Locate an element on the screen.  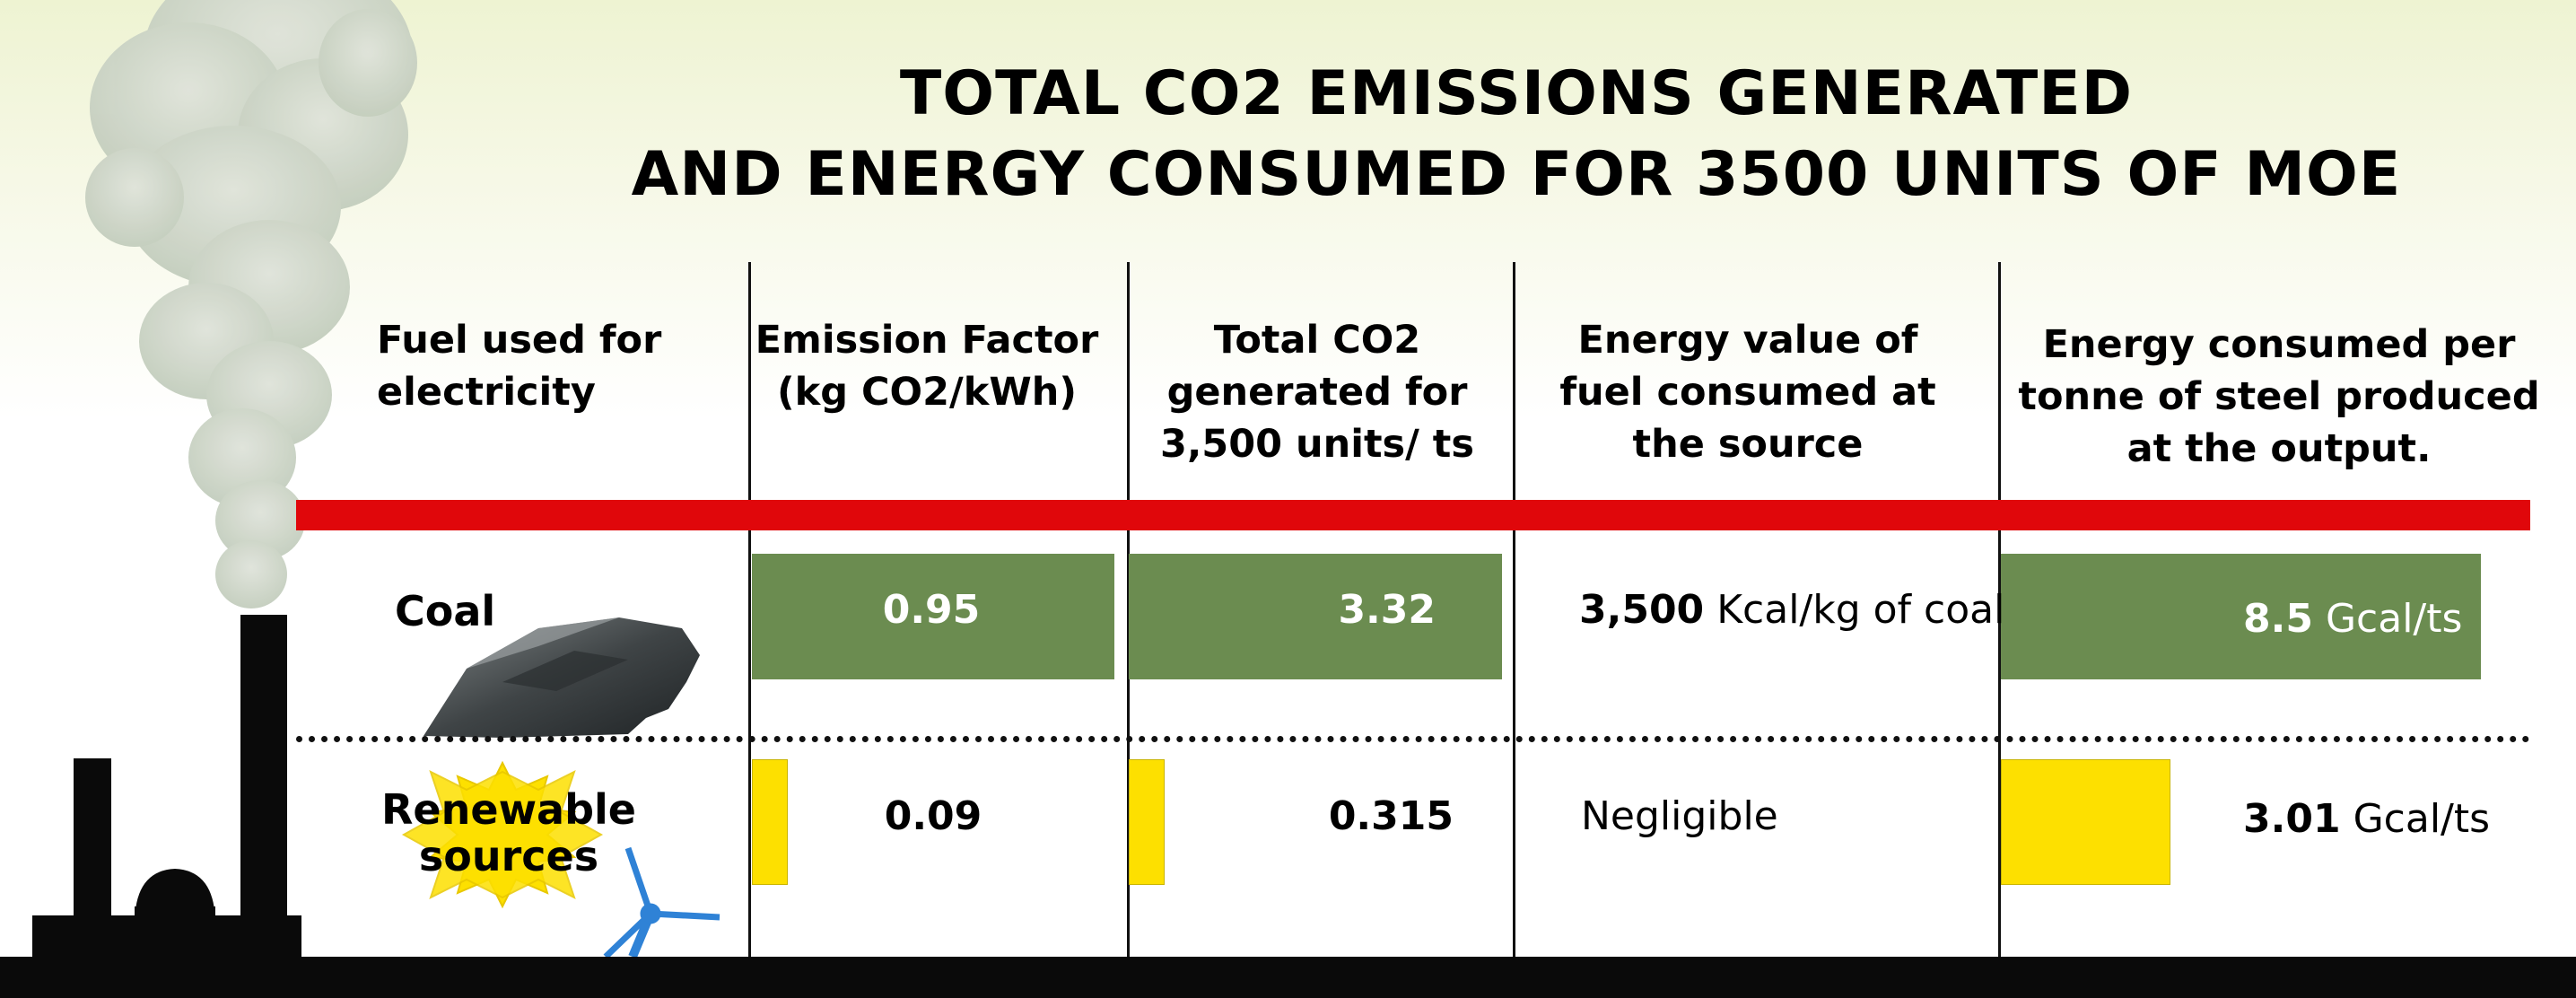
coal-icon is located at coordinates (562, 677).